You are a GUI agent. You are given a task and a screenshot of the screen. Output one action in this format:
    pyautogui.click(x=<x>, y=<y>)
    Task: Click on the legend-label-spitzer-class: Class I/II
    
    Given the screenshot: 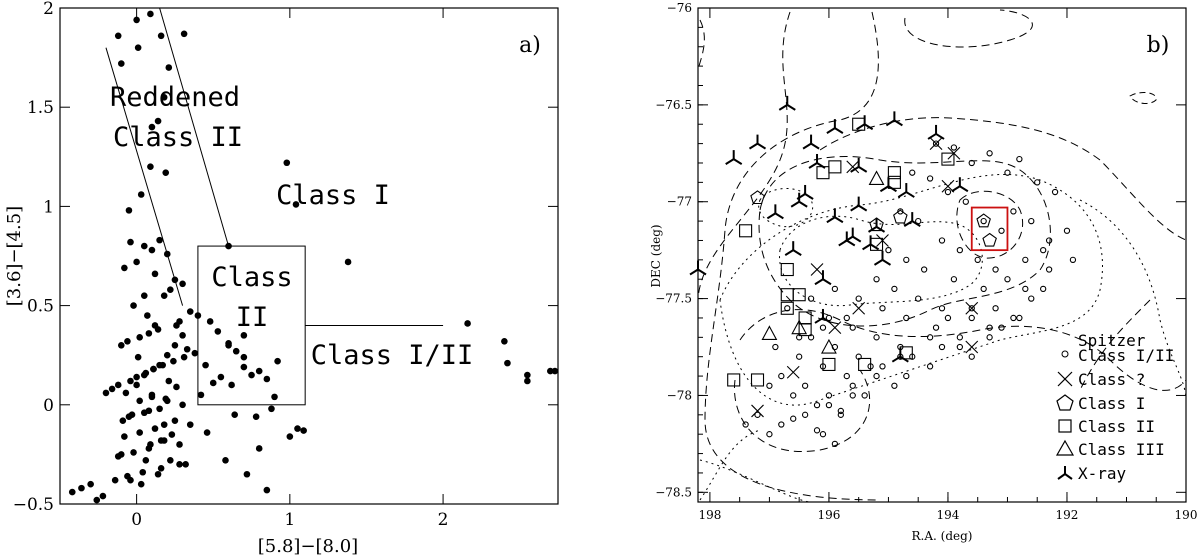 What is the action you would take?
    pyautogui.click(x=1126, y=355)
    